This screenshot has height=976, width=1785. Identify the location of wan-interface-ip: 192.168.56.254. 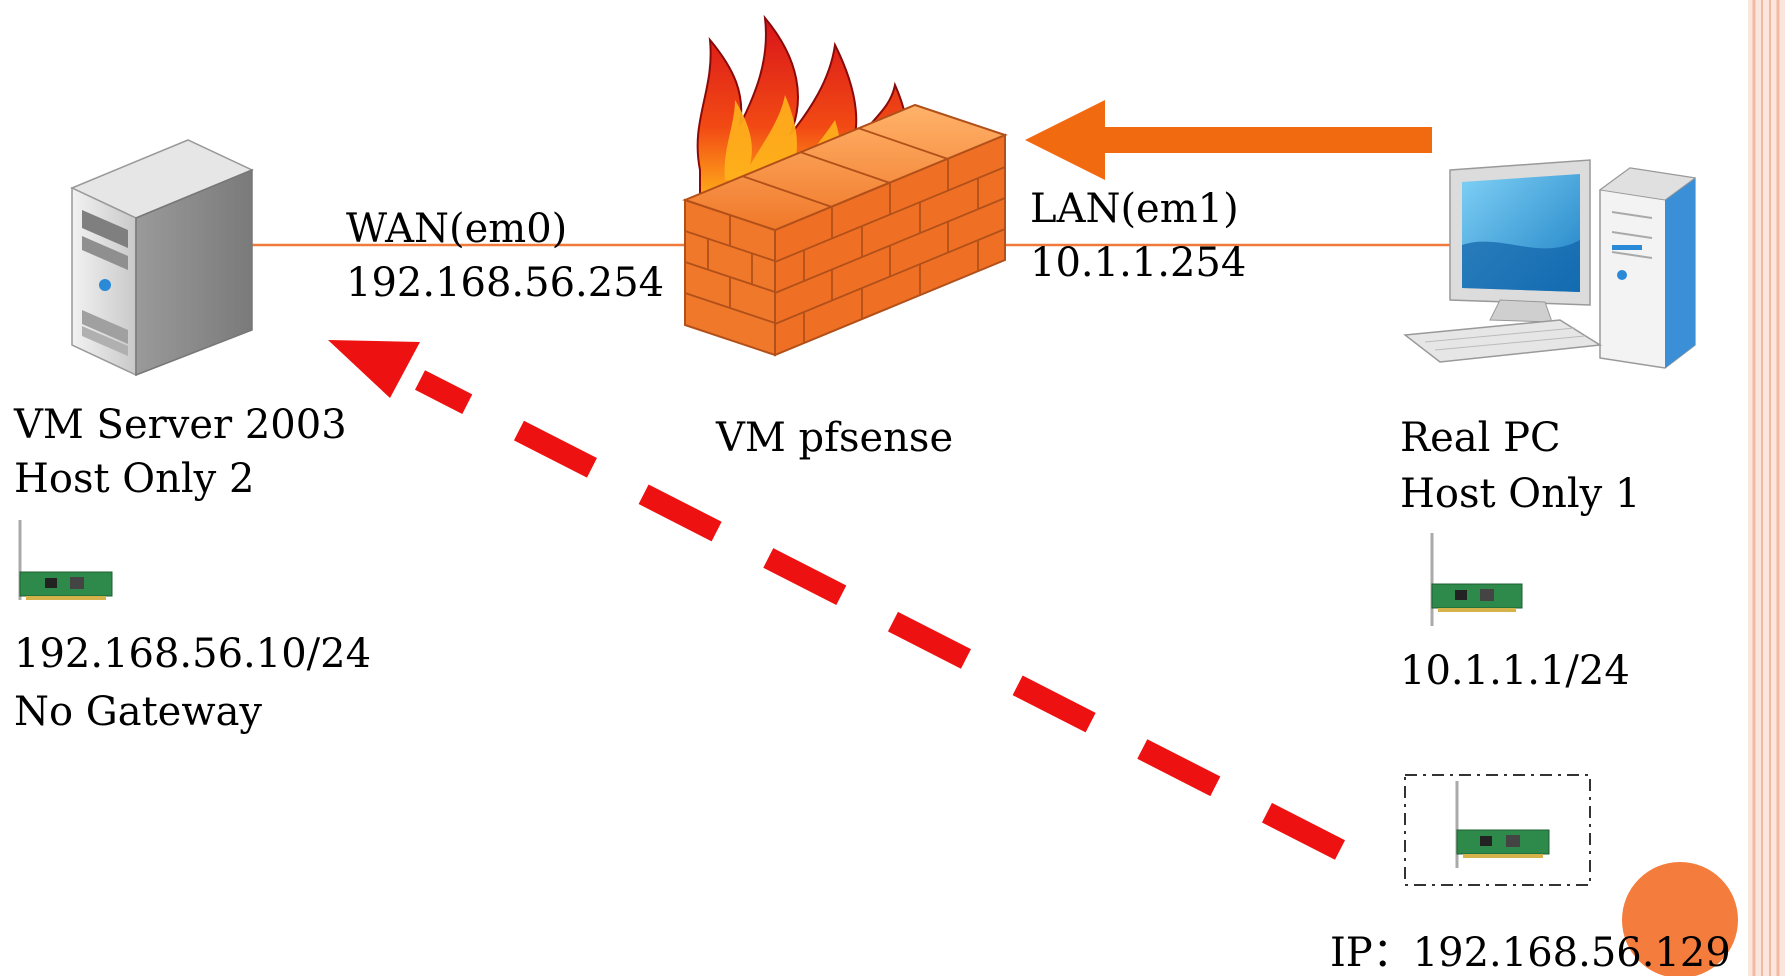
(505, 283).